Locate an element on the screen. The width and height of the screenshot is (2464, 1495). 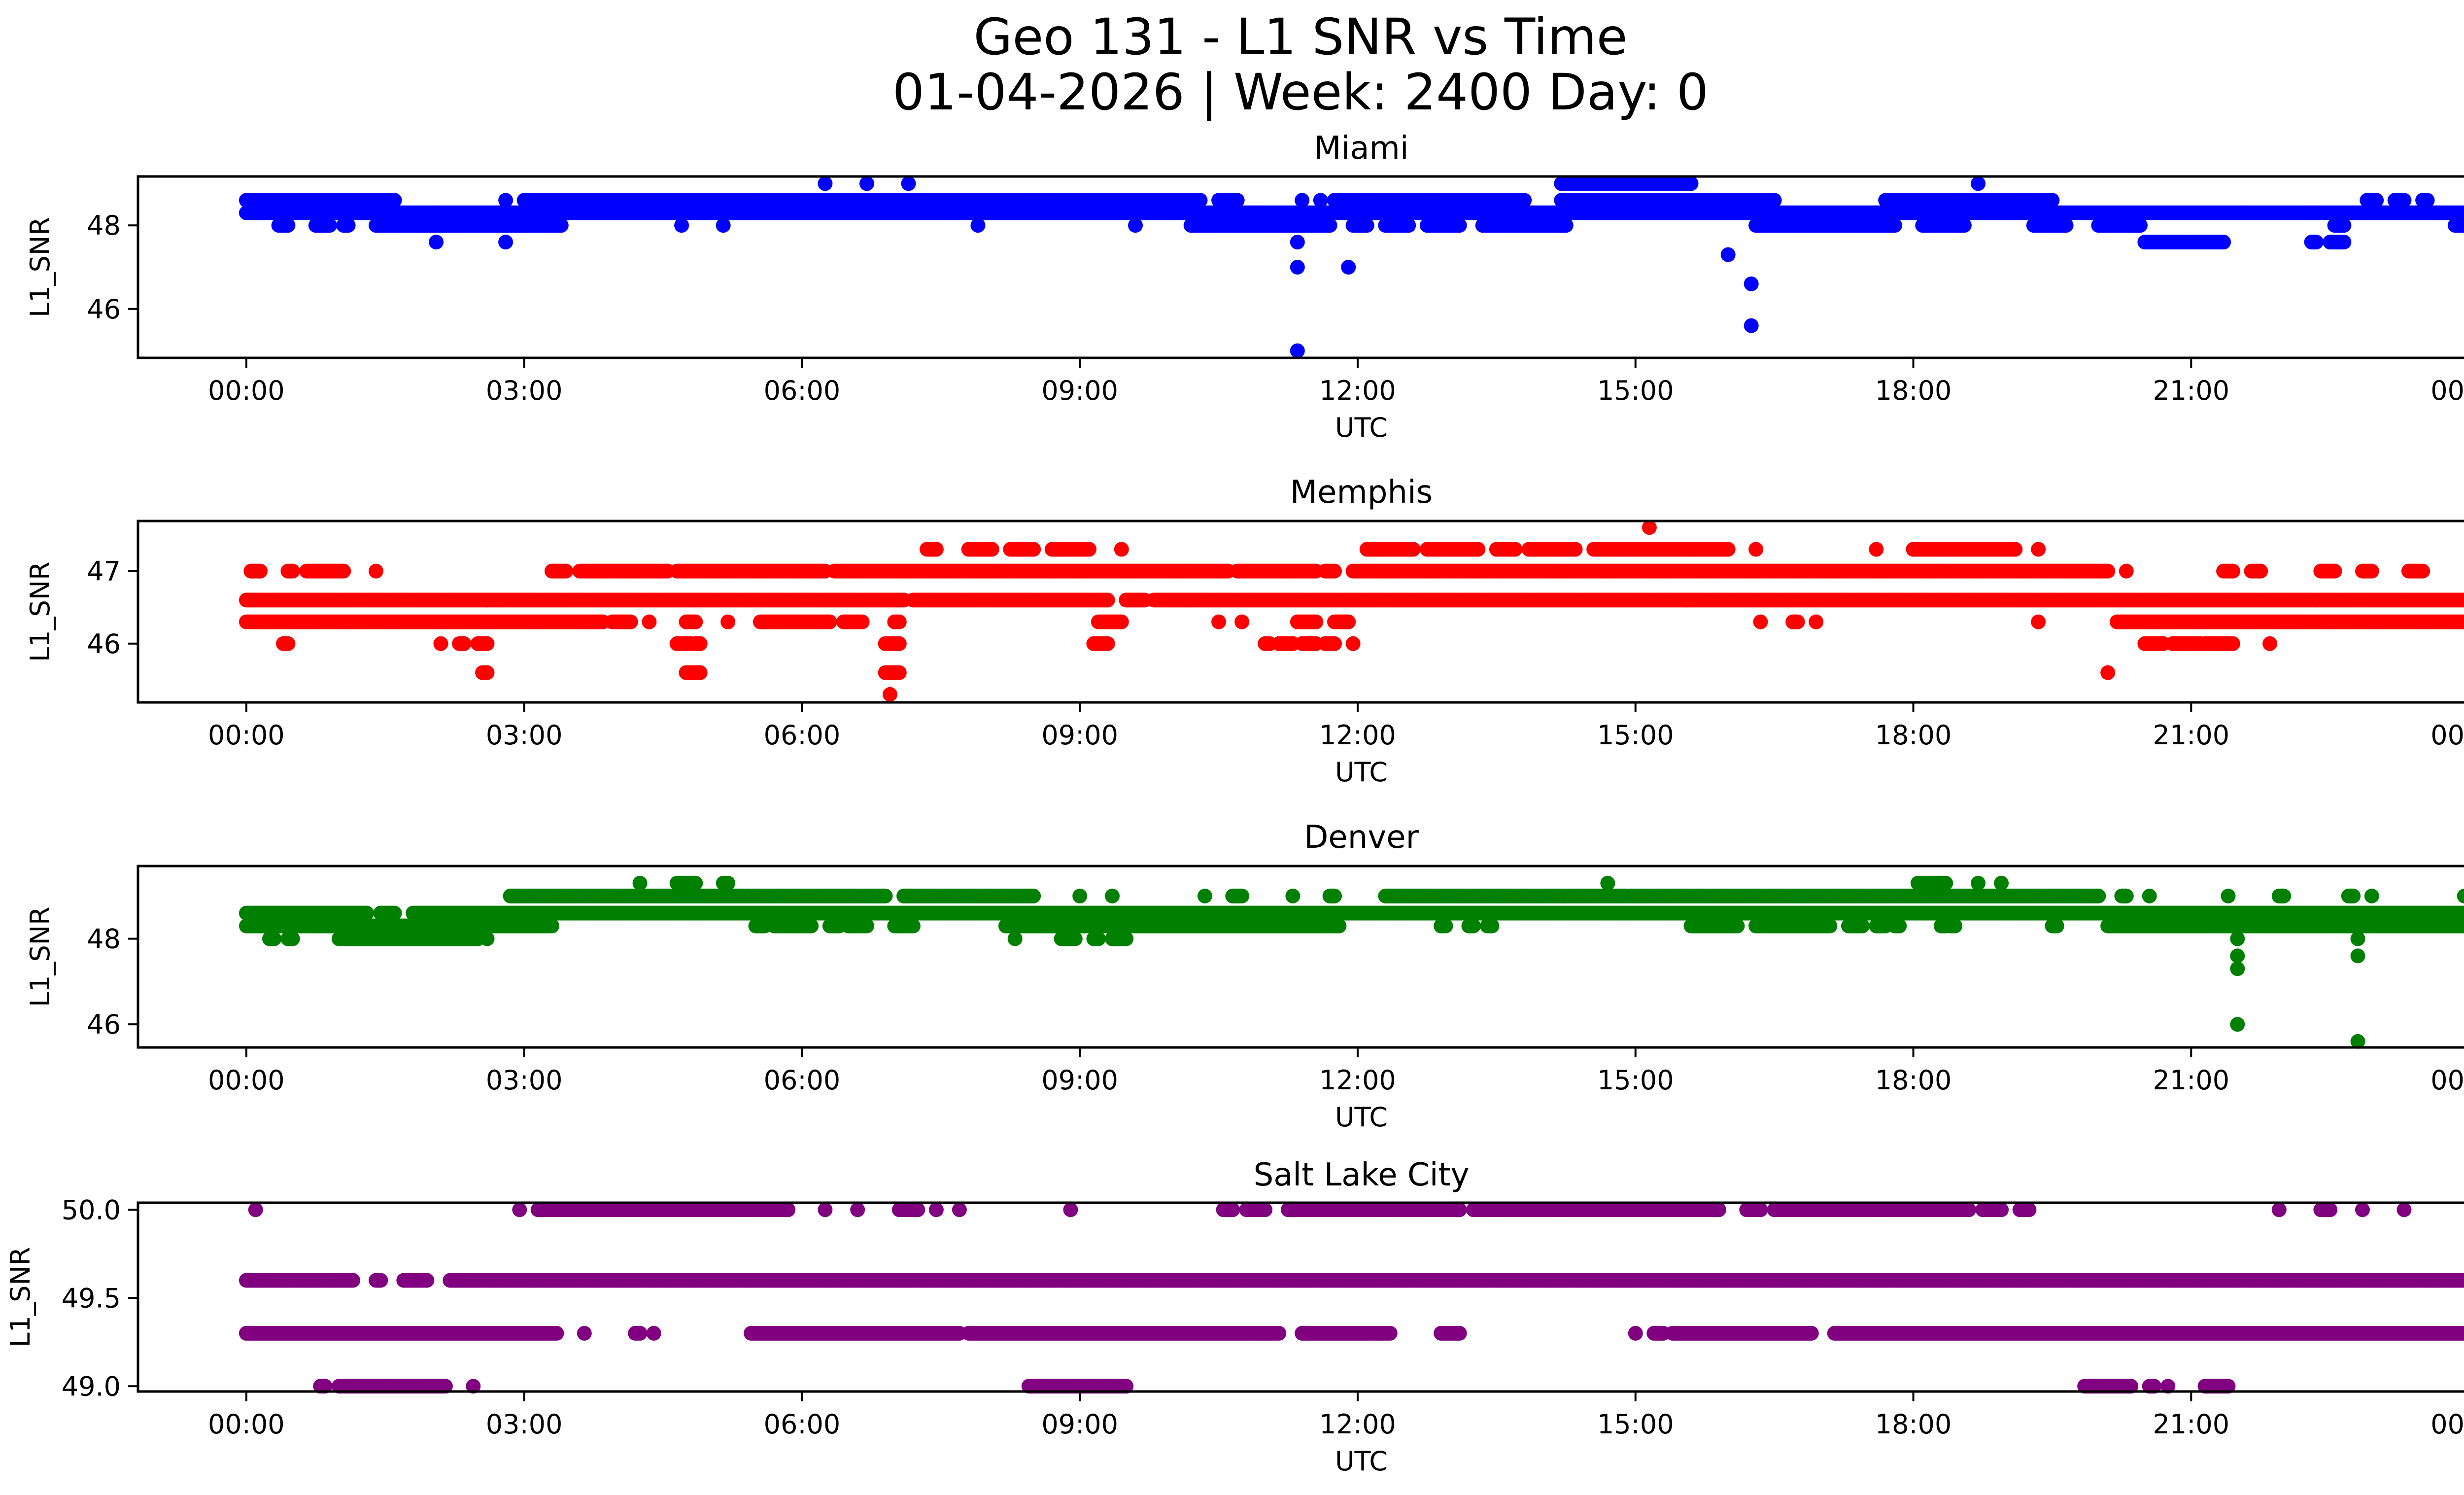
subplot-title: Miami is located at coordinates (1361, 148).